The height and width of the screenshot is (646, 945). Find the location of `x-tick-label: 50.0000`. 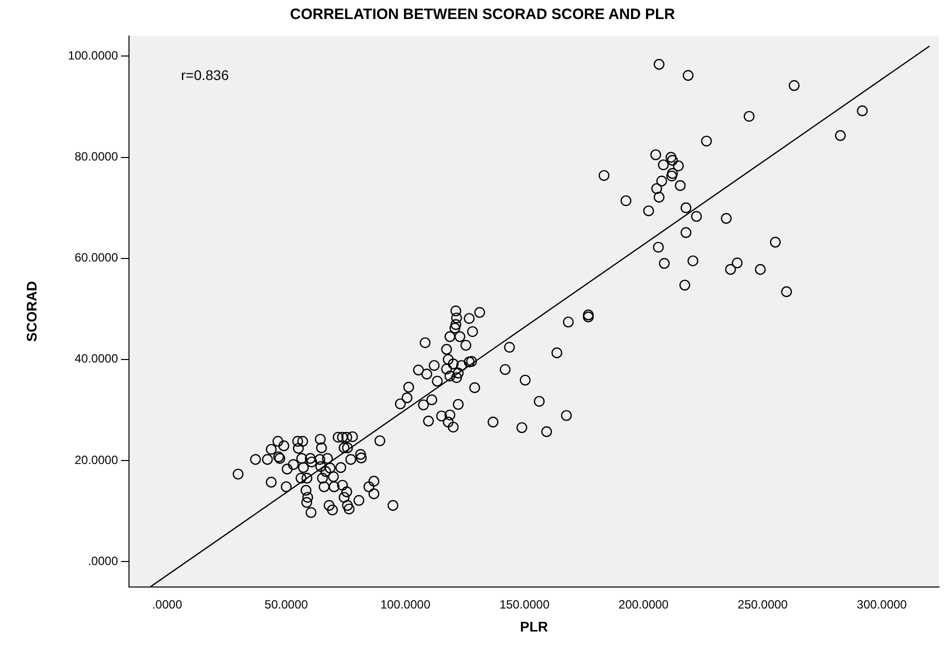

x-tick-label: 50.0000 is located at coordinates (286, 604).